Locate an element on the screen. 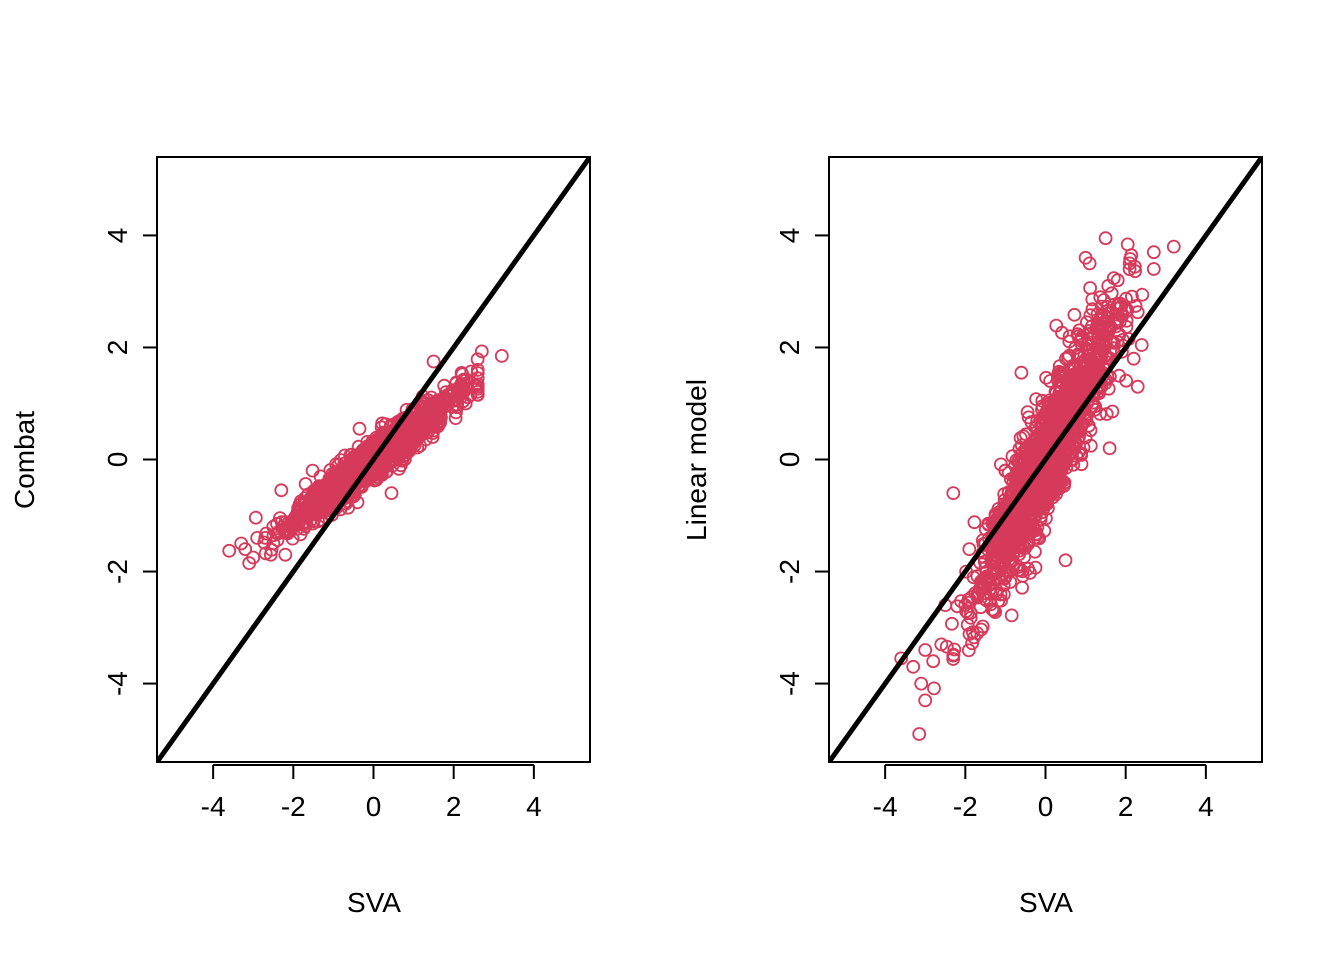  y-axis: -4 -2 0 2 4 is located at coordinates (802, 462).